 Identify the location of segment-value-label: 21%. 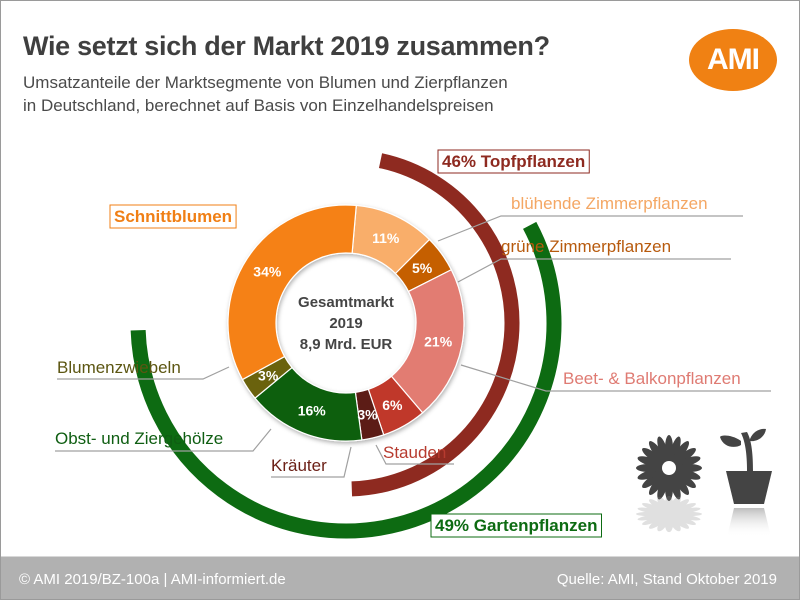
(438, 342).